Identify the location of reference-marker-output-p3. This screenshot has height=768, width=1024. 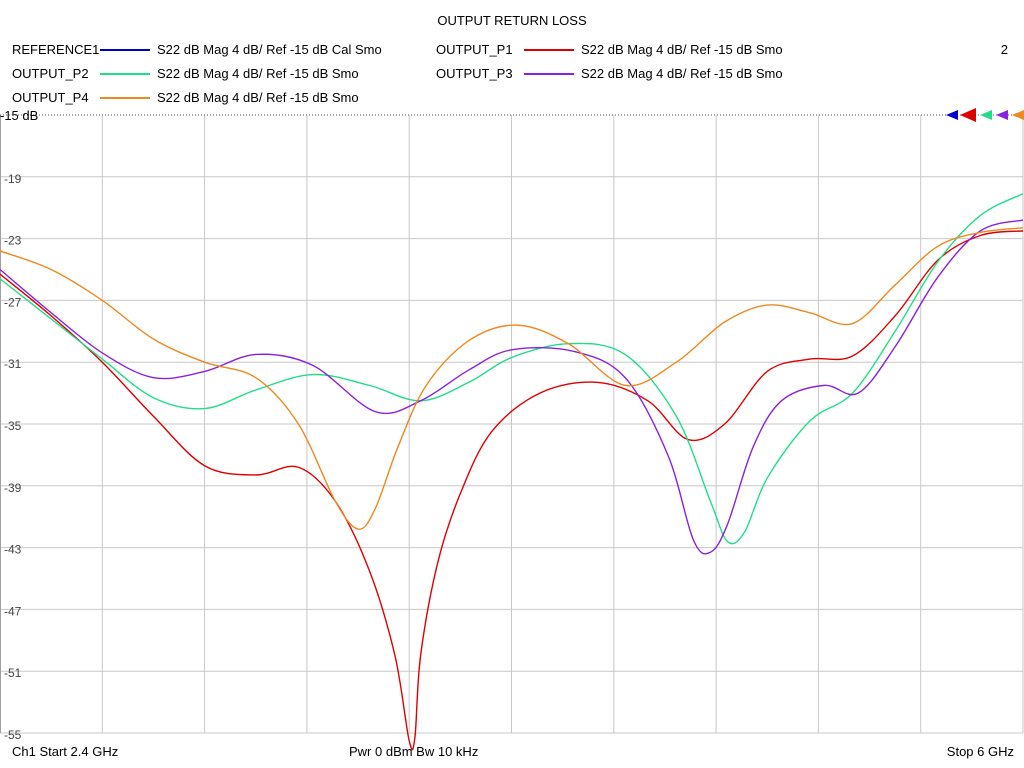
(1002, 115).